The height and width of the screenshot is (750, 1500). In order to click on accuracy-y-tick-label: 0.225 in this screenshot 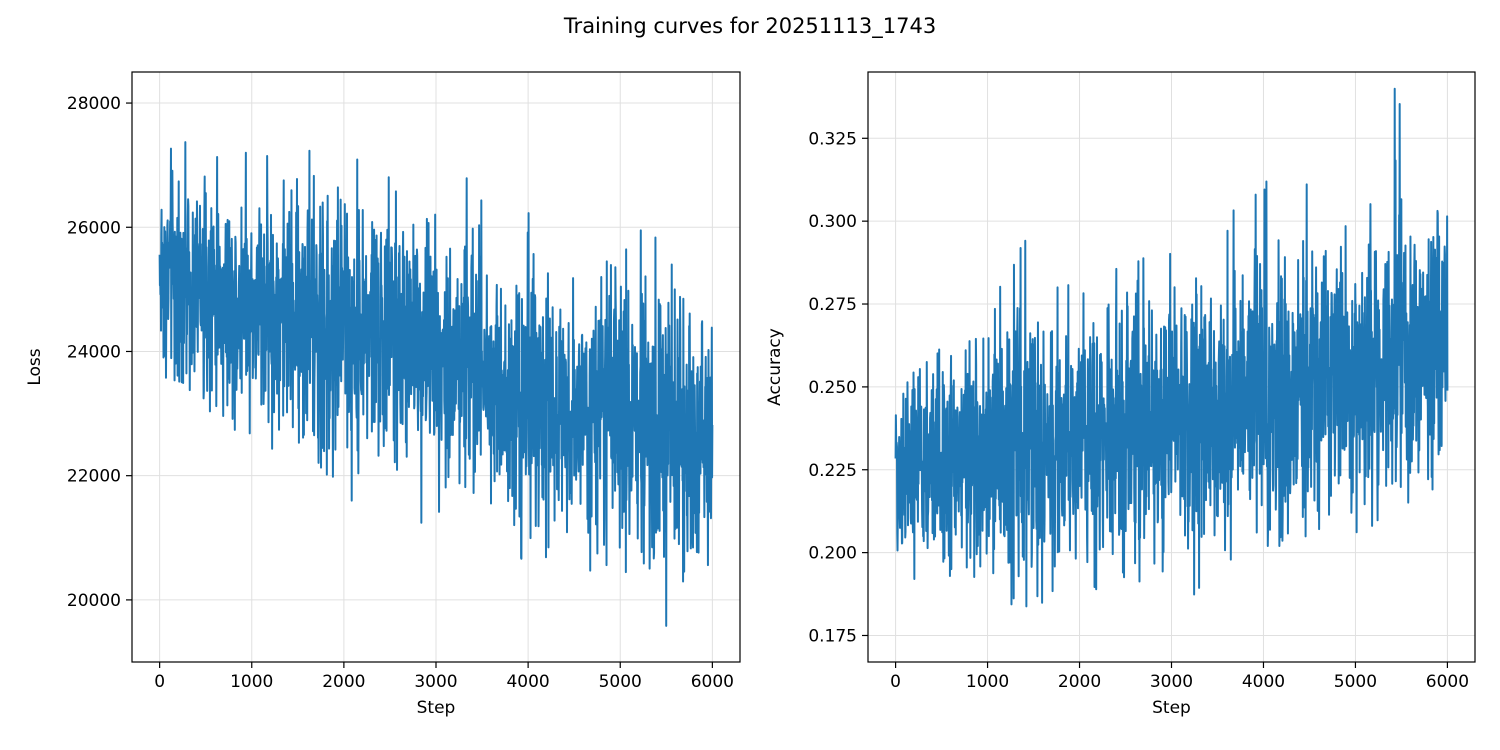, I will do `click(832, 471)`.